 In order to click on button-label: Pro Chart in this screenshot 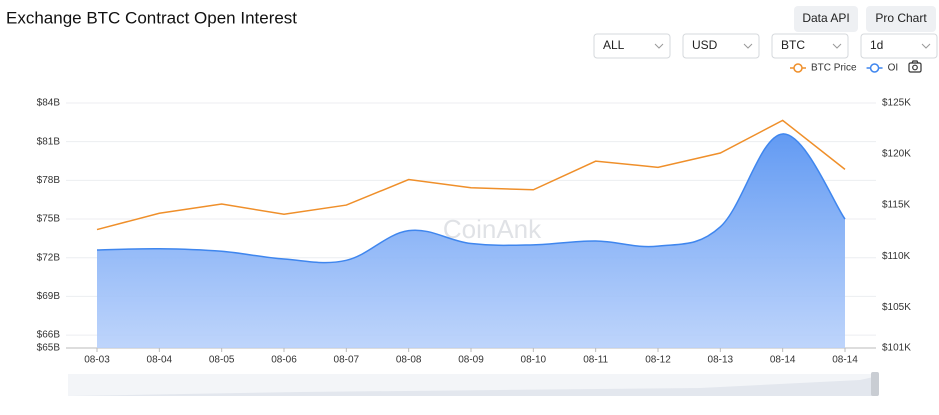, I will do `click(901, 18)`.